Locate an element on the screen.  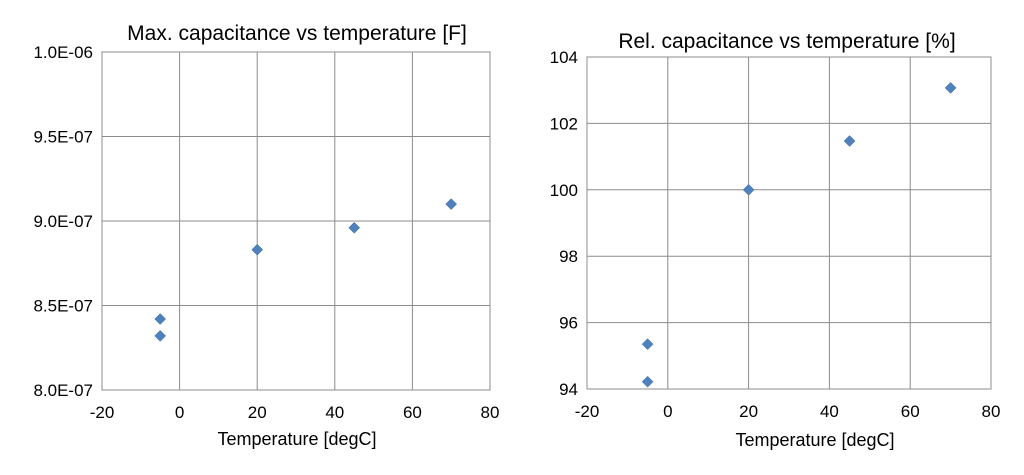
y-tick-label: 9.0E-07 is located at coordinates (63, 221).